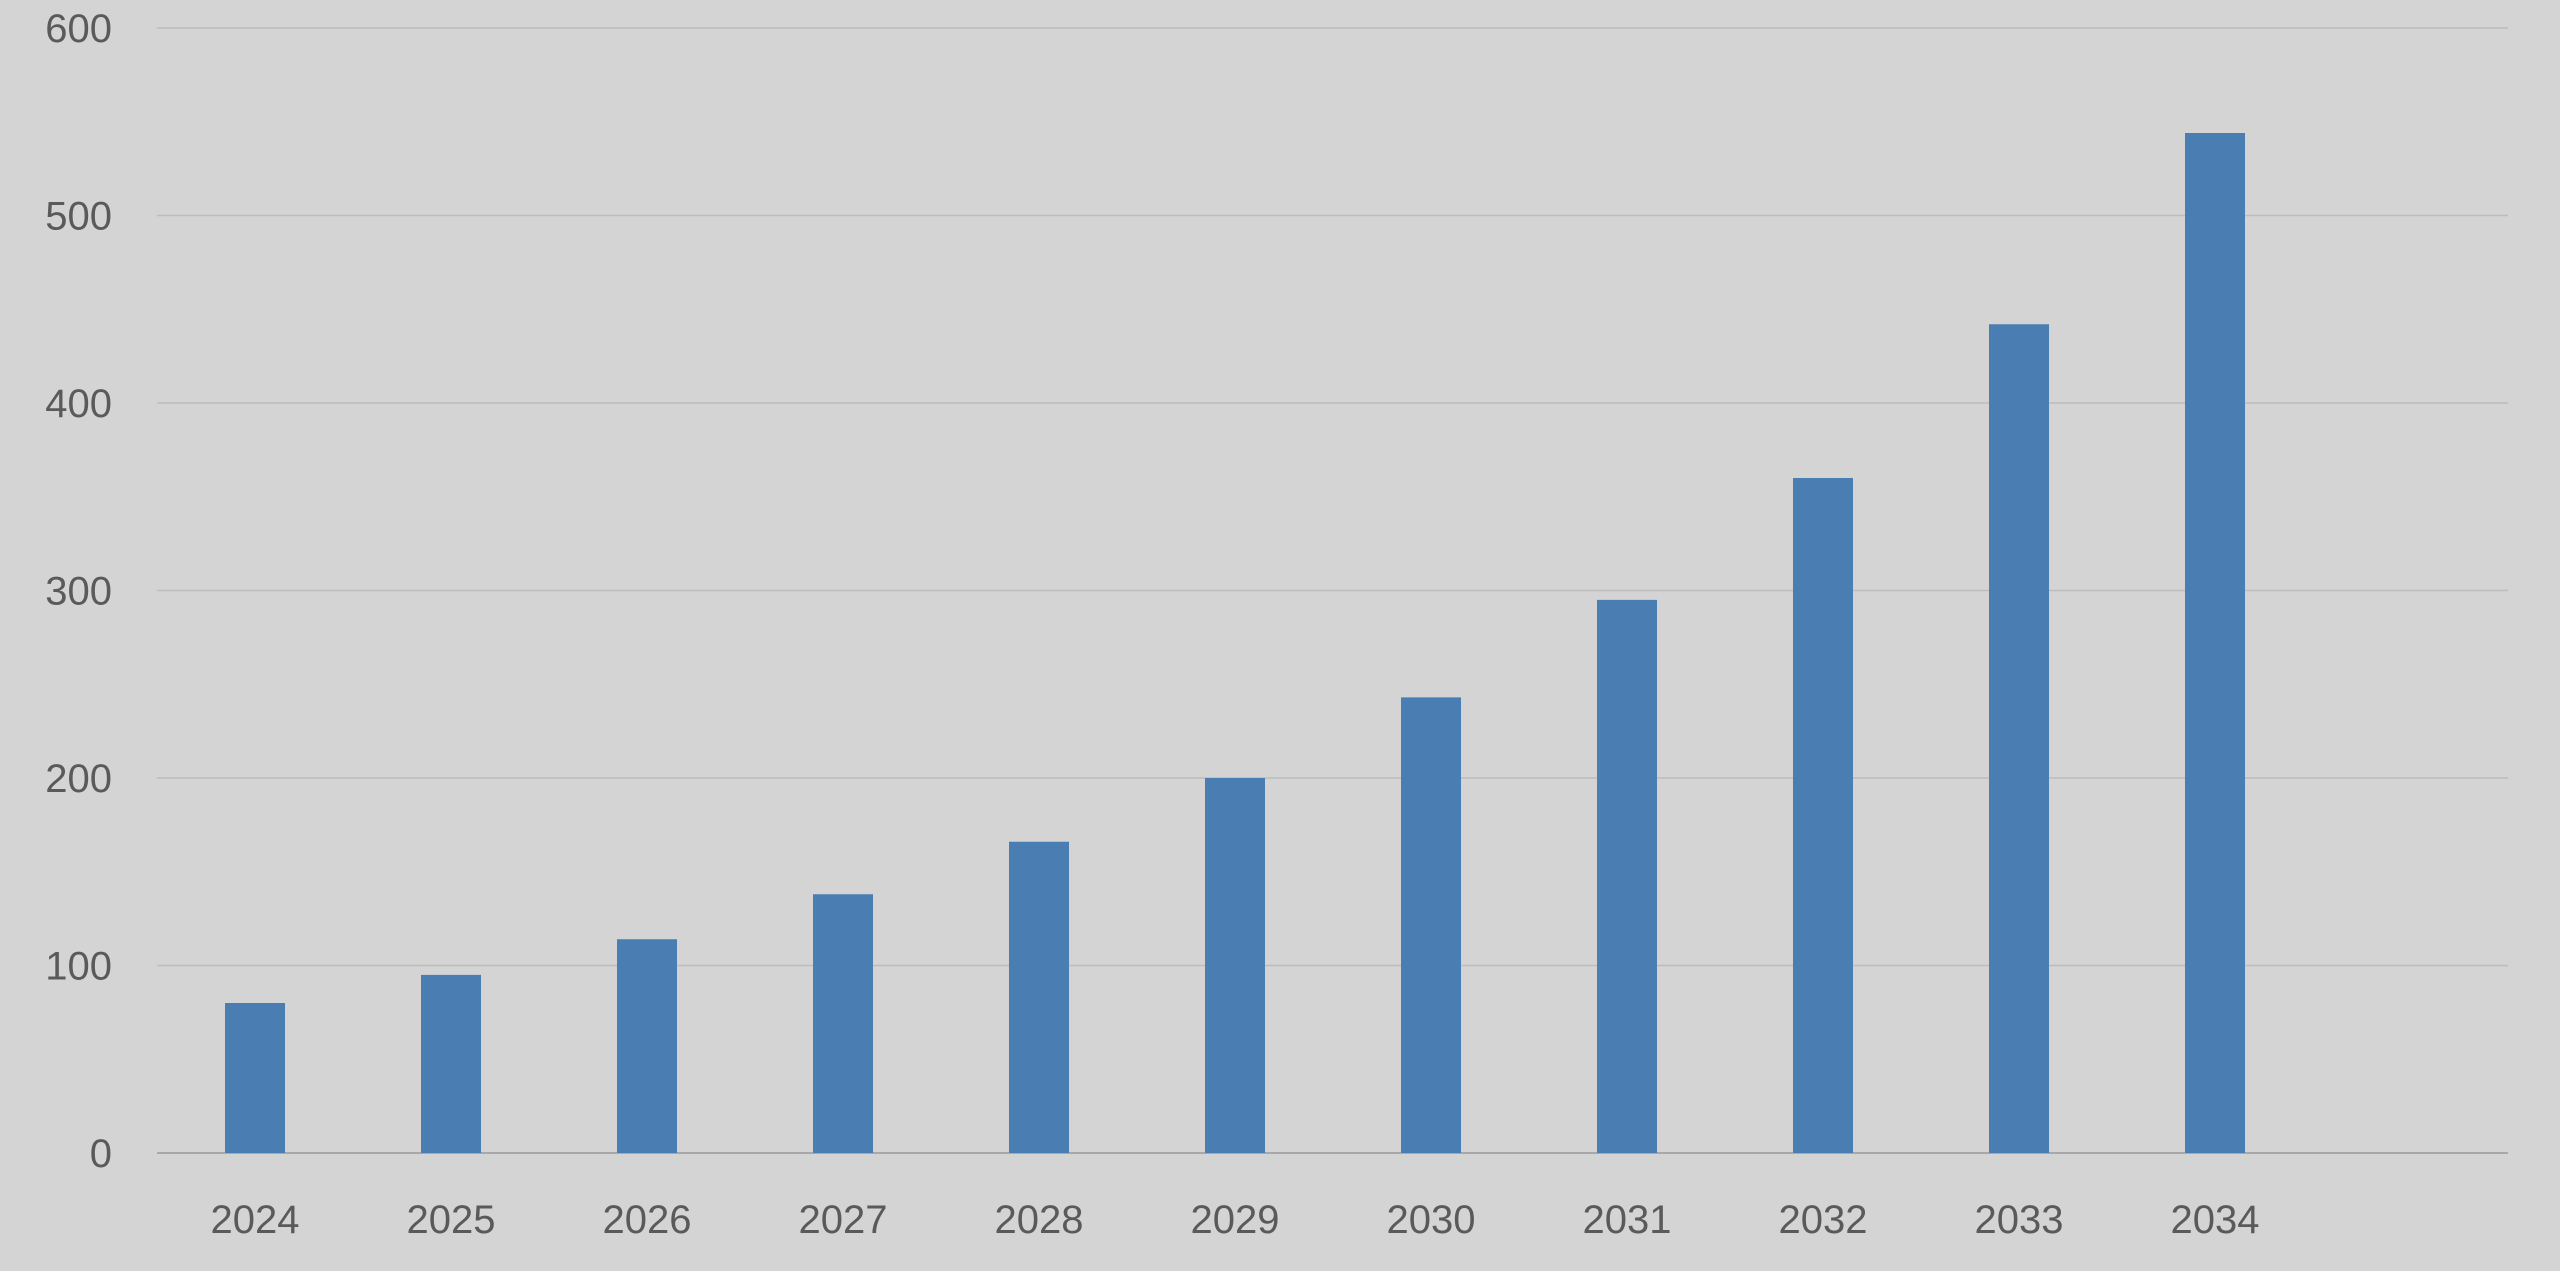 The height and width of the screenshot is (1271, 2560). I want to click on x-tick-label-2029: 2029, so click(1235, 1220).